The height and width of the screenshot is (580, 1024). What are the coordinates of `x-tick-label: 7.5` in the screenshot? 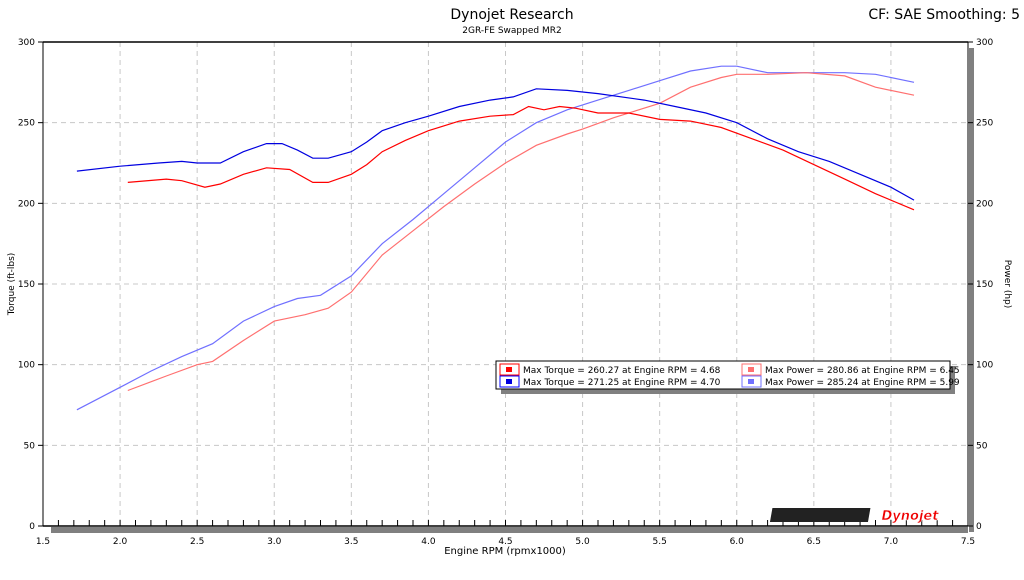 It's located at (968, 542).